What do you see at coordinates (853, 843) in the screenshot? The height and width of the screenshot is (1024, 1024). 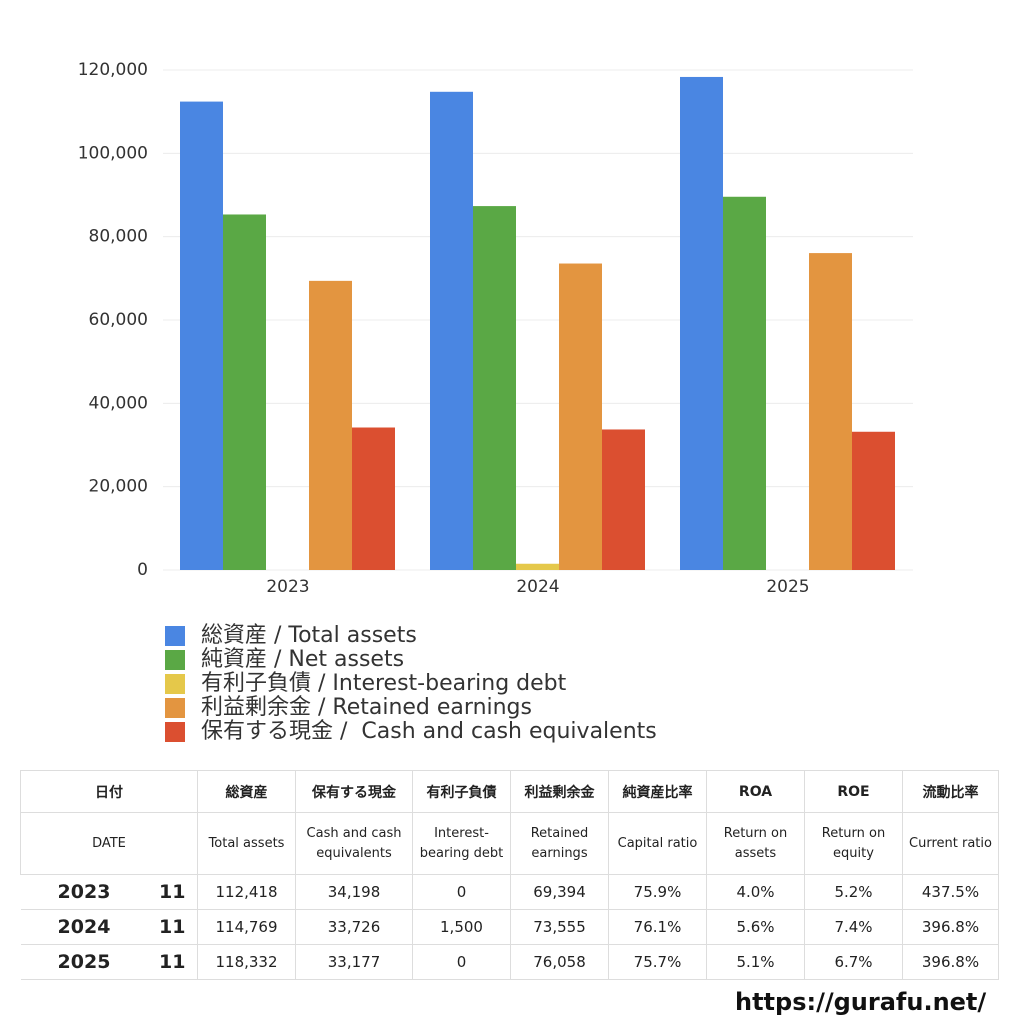 I see `table-cell: Return on equity` at bounding box center [853, 843].